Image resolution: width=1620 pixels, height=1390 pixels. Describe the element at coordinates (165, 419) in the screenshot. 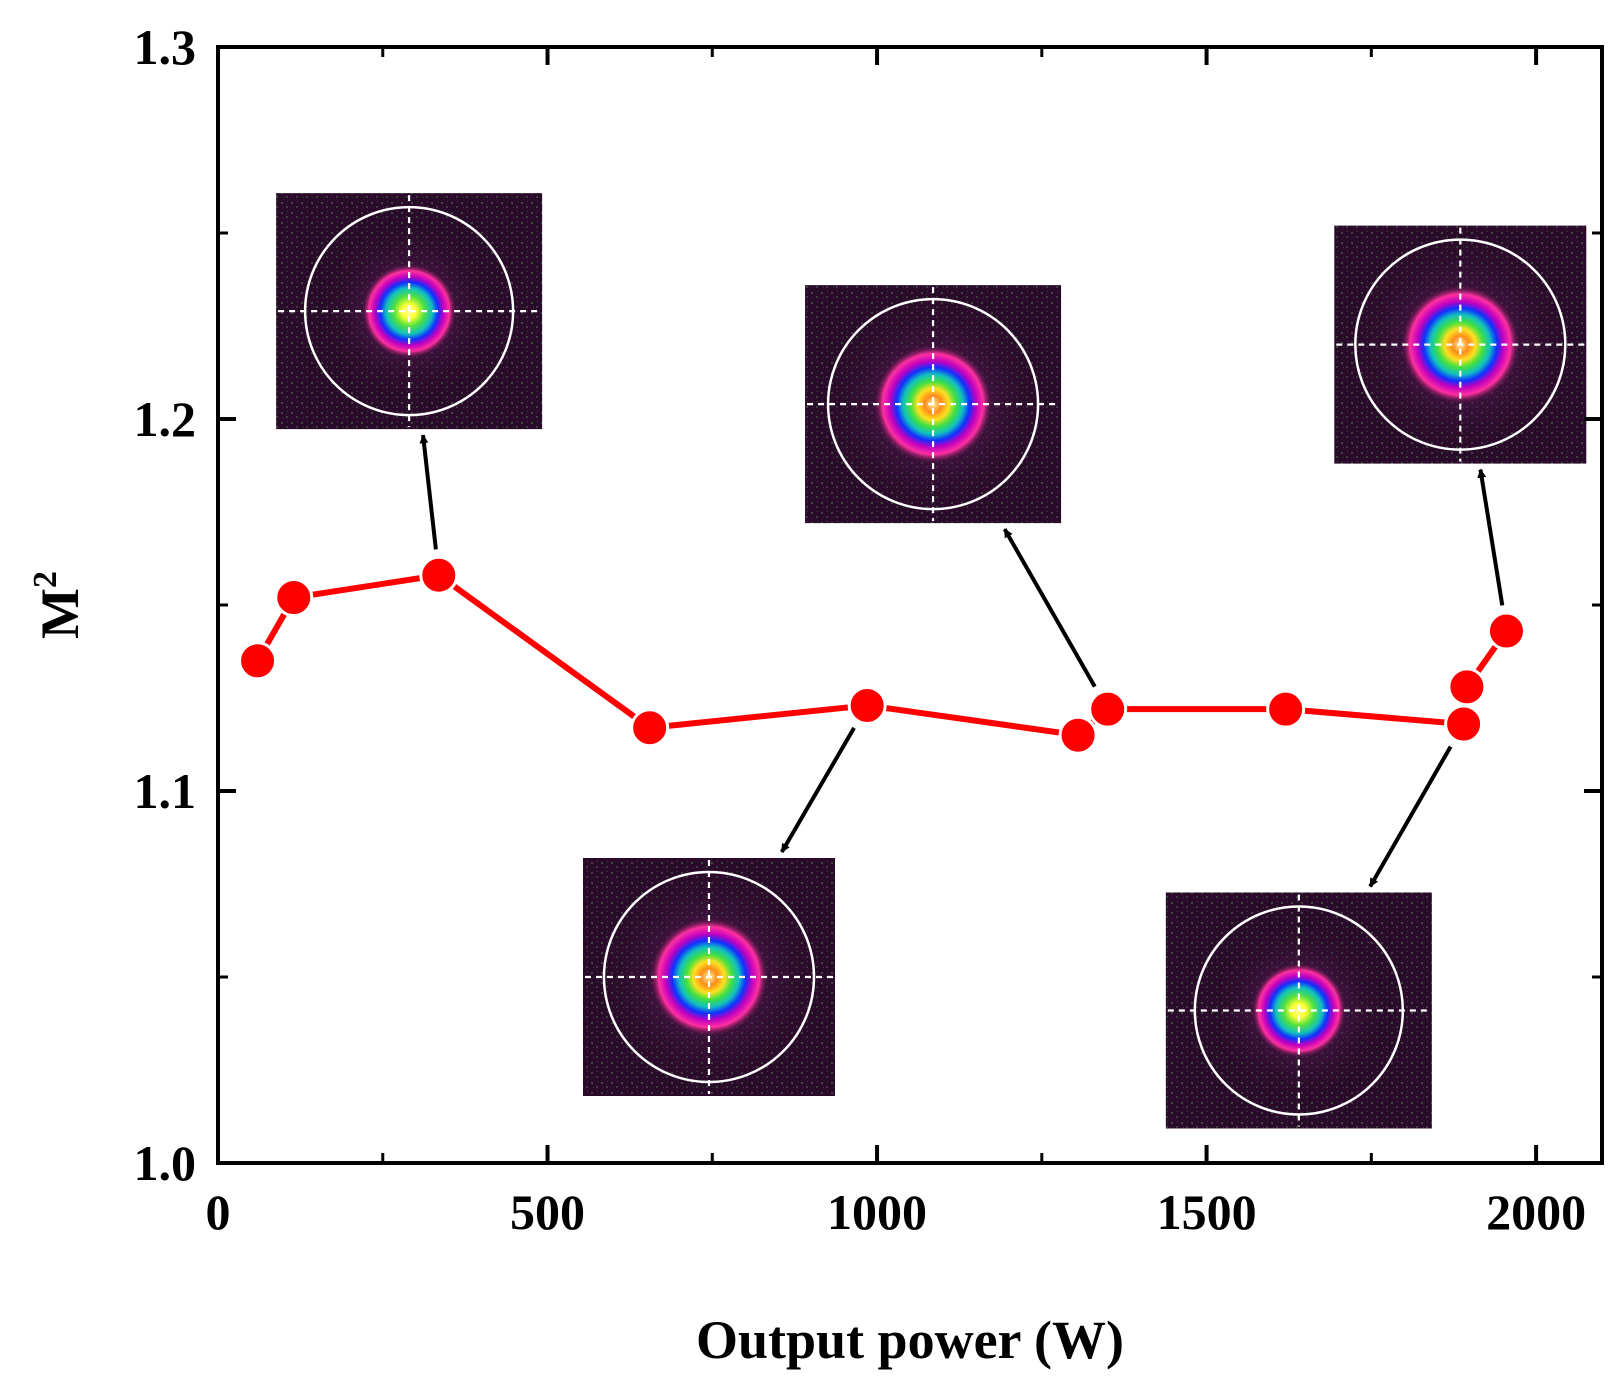

I see `y-tick-label: 1.2` at that location.